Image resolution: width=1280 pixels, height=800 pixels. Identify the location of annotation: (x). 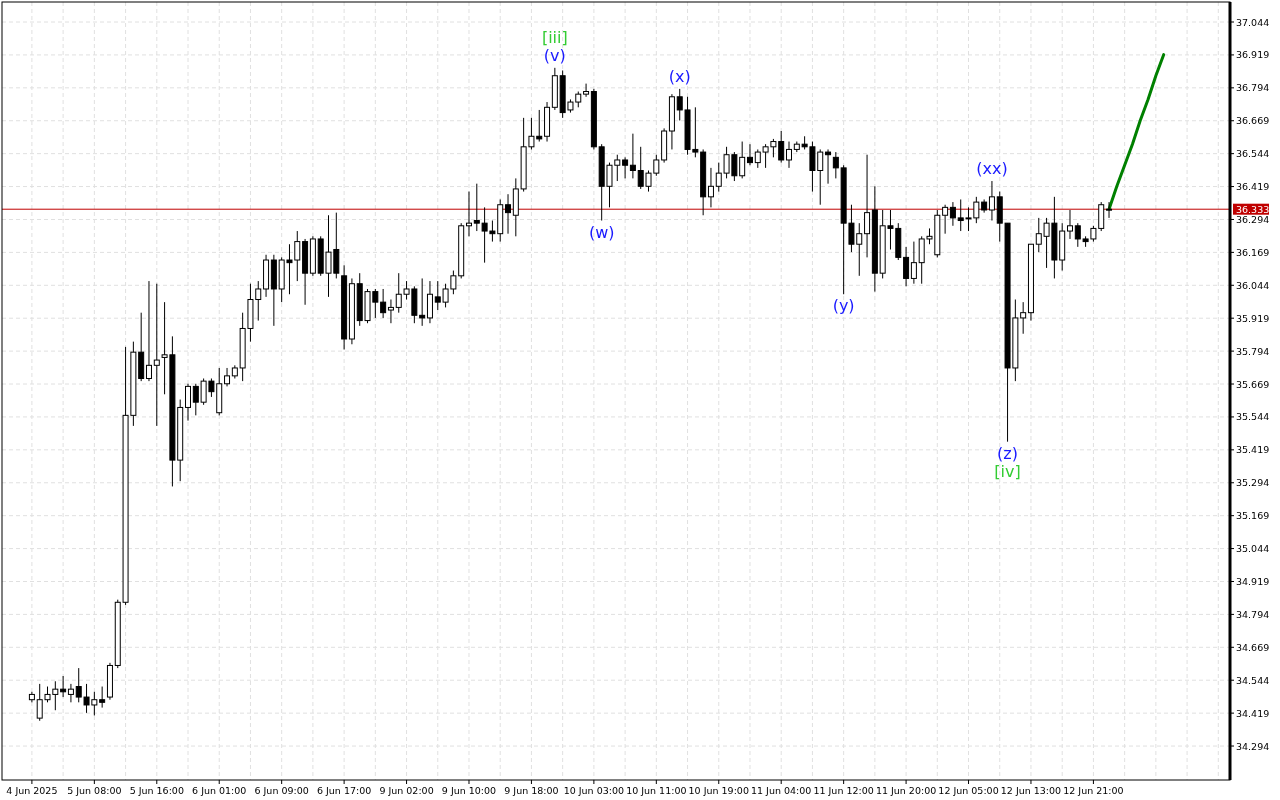
(679, 76).